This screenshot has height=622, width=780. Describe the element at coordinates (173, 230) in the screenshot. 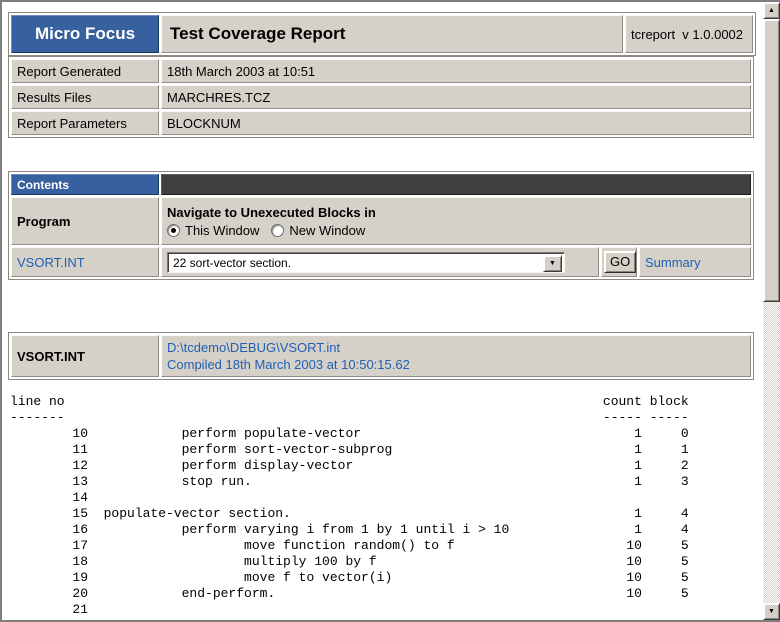

I see `radio-selected-icon` at that location.